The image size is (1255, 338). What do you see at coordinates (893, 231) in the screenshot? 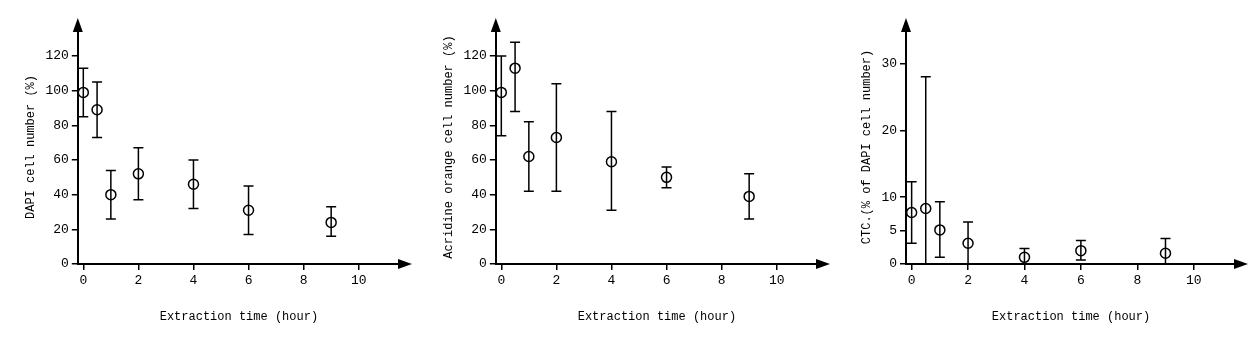
I see `y-tick-label: 5` at bounding box center [893, 231].